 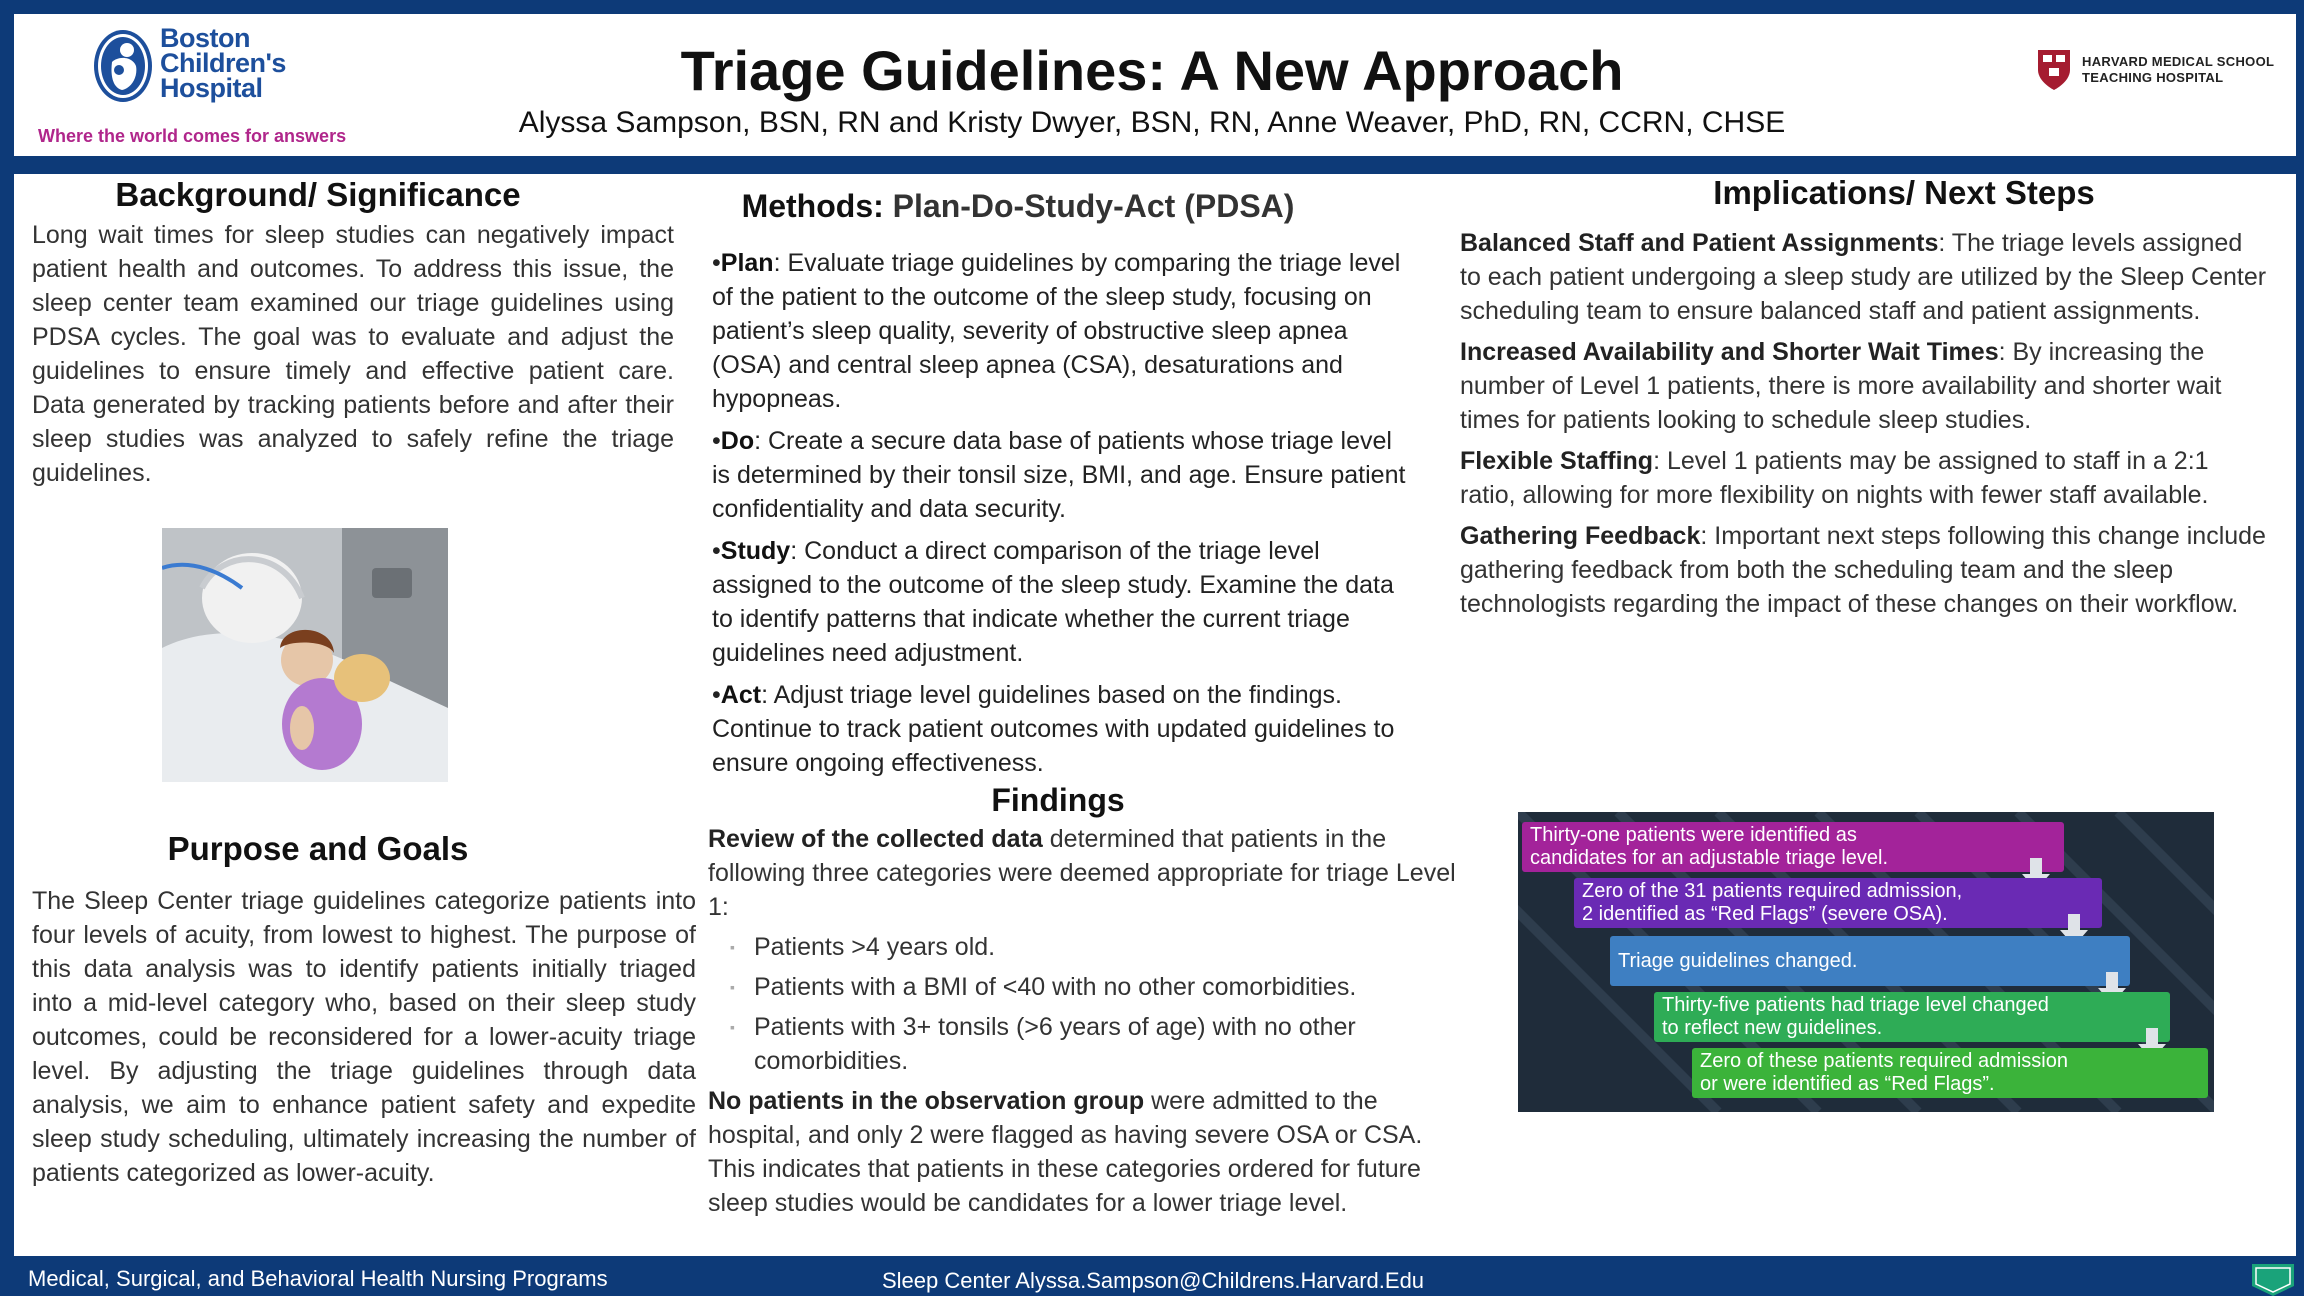 I want to click on findings-bullet: Patients >4 years old., so click(x=1082, y=947).